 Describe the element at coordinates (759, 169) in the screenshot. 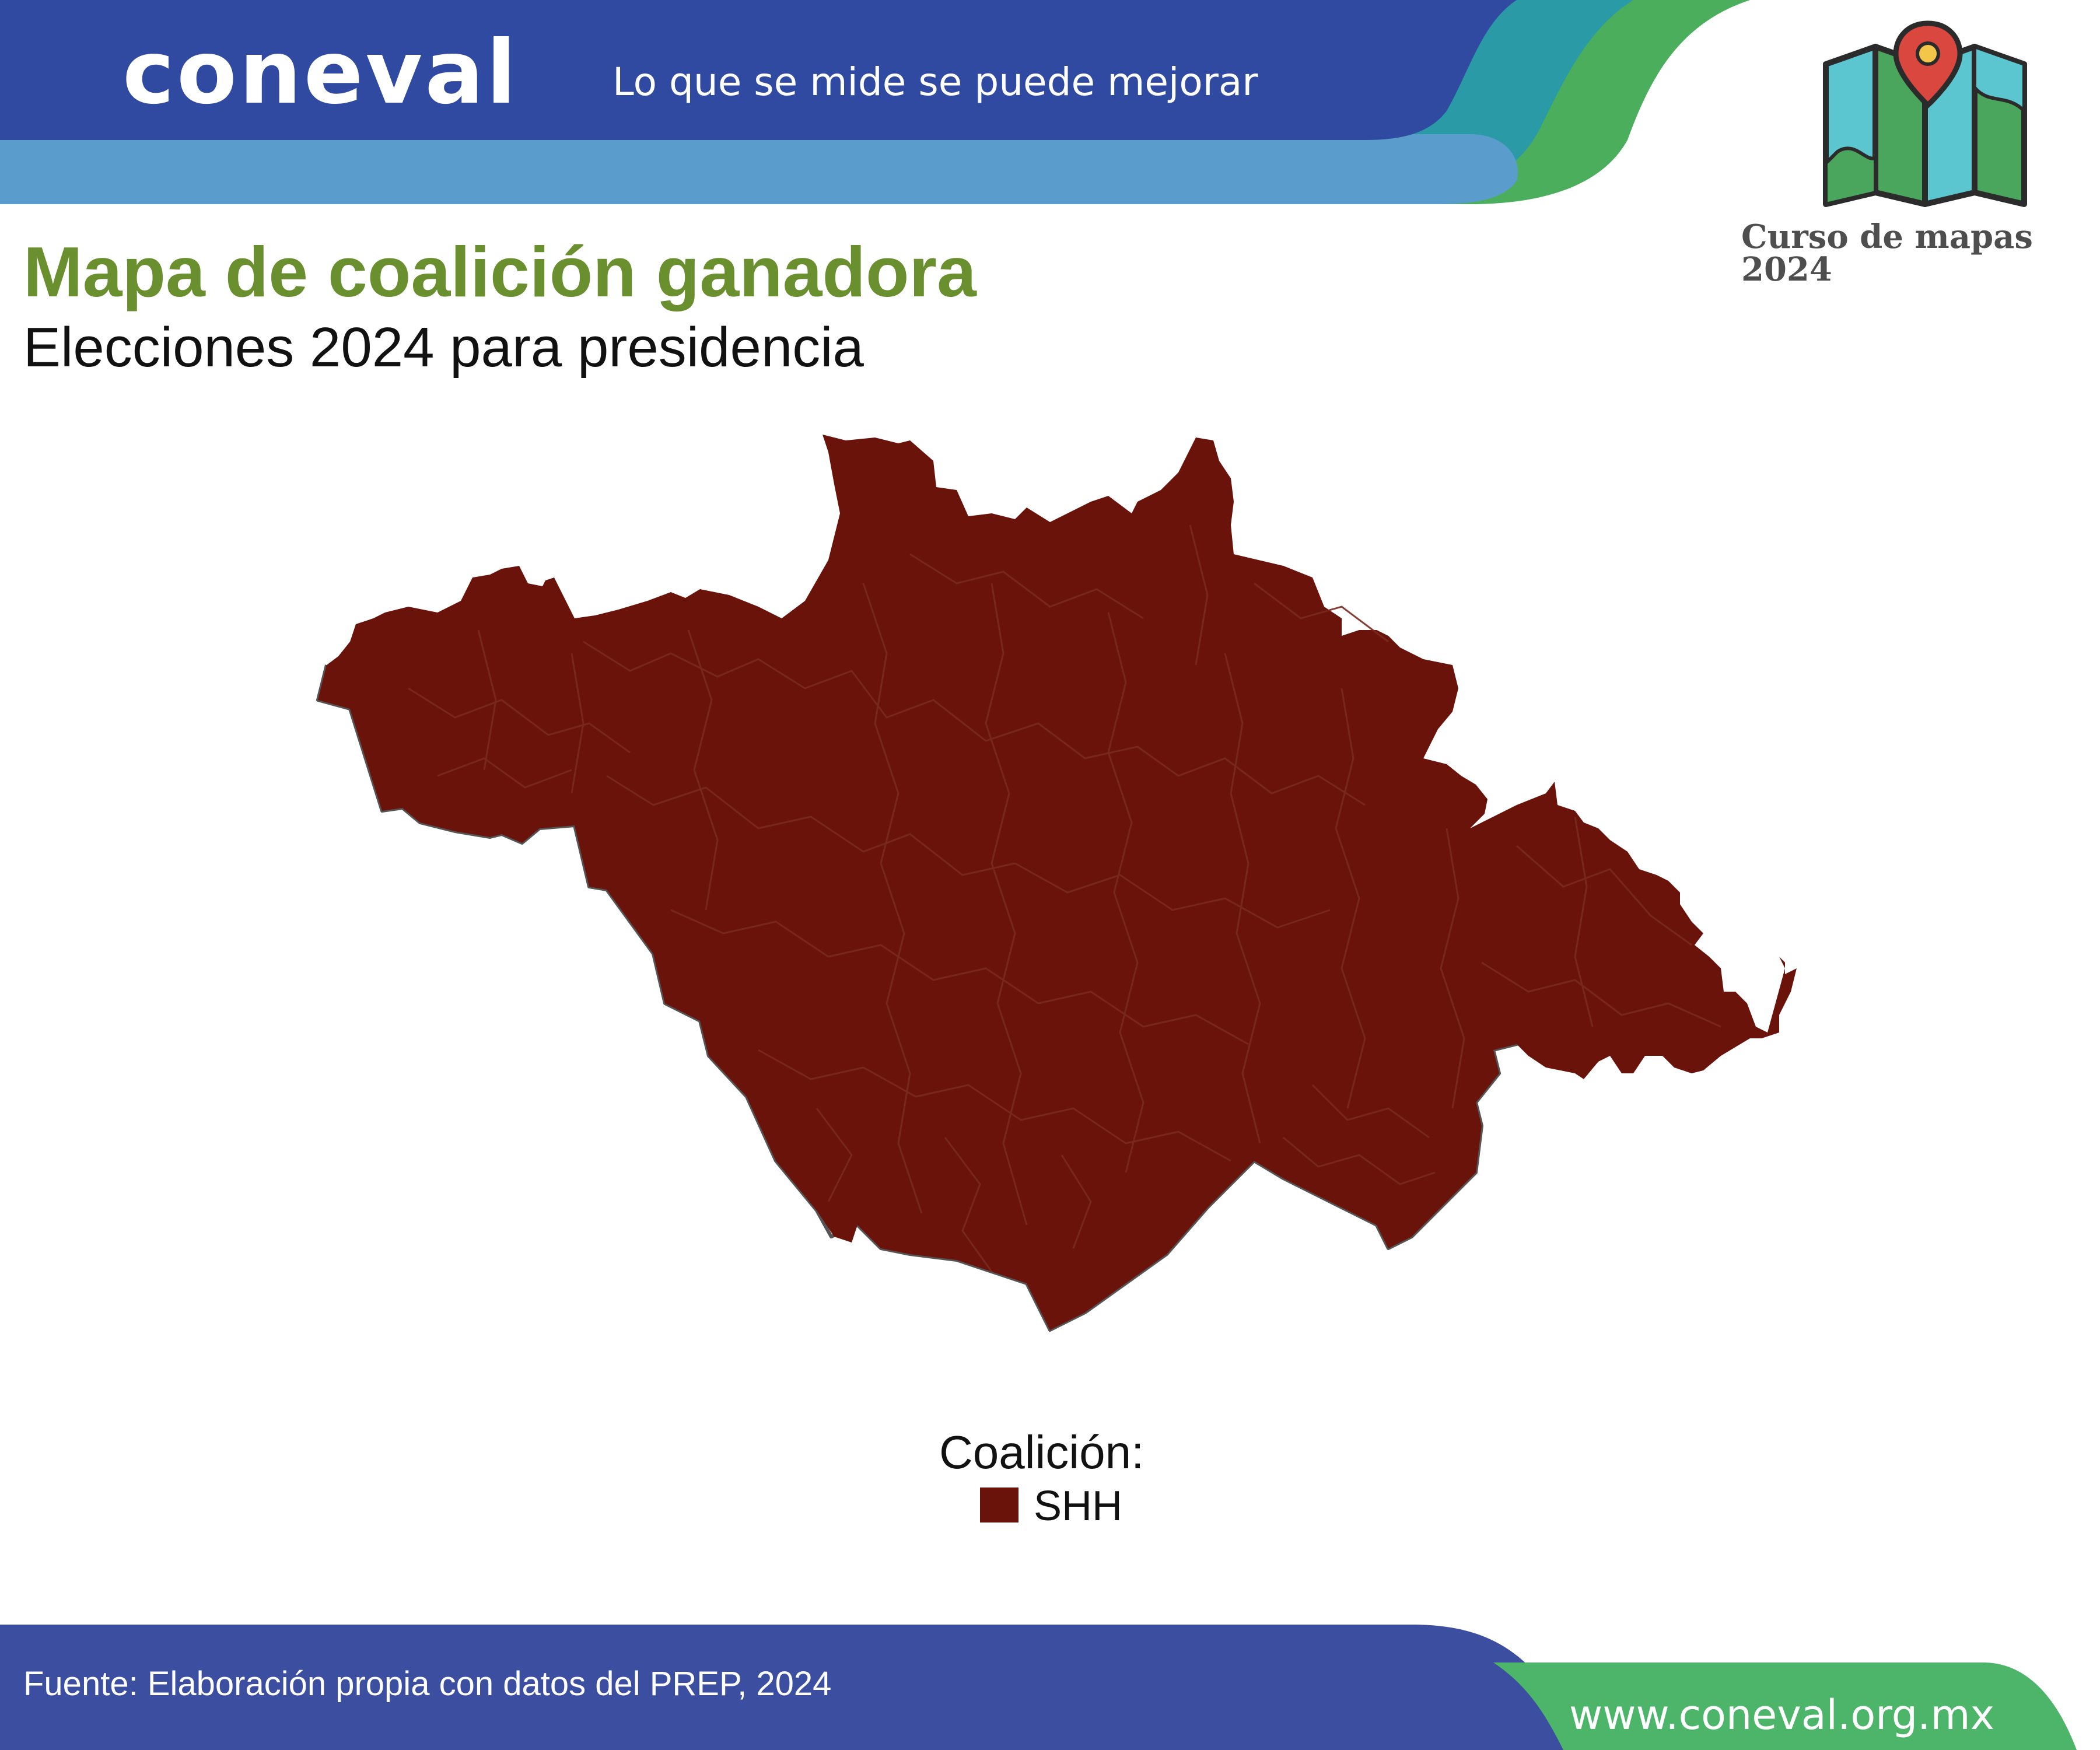

I see `header-light-blue-band` at that location.